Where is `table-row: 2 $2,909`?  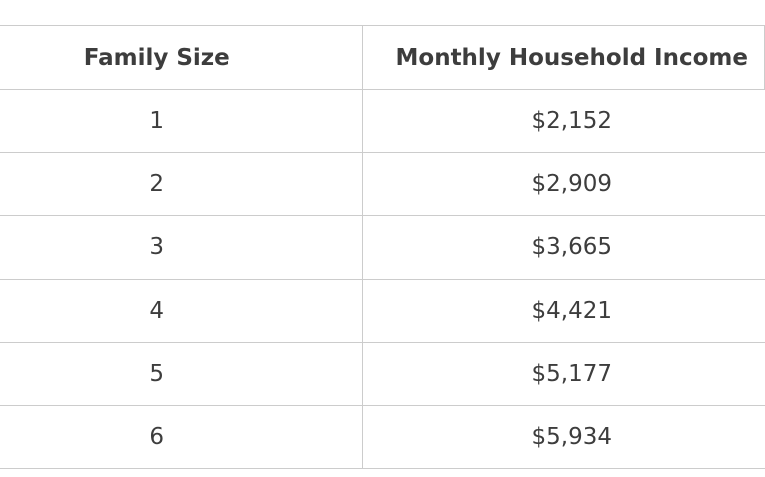 table-row: 2 $2,909 is located at coordinates (382, 184).